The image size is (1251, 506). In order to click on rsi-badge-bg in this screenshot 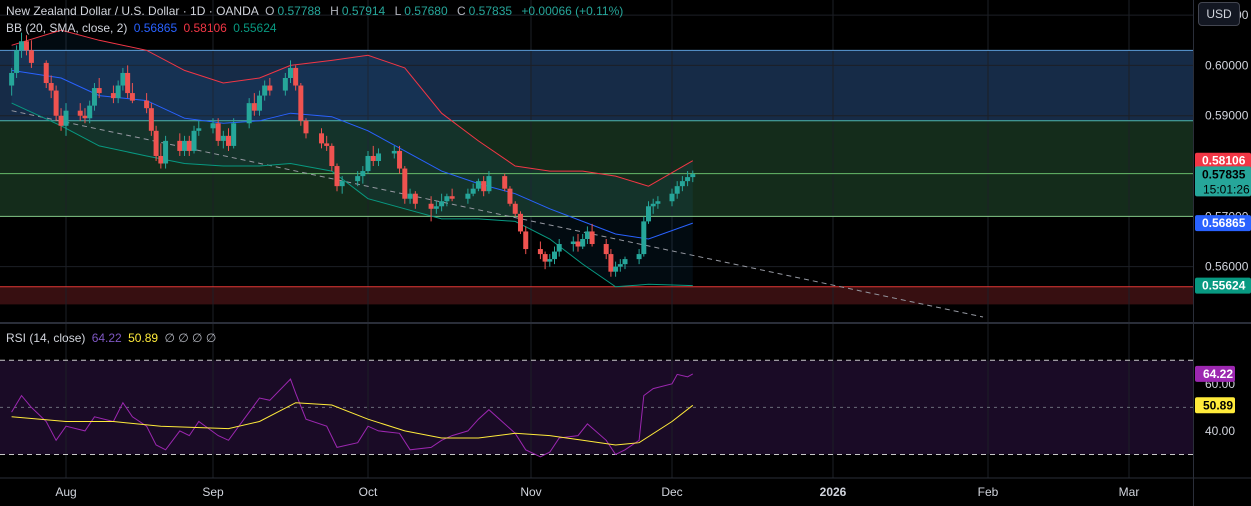, I will do `click(1215, 373)`.